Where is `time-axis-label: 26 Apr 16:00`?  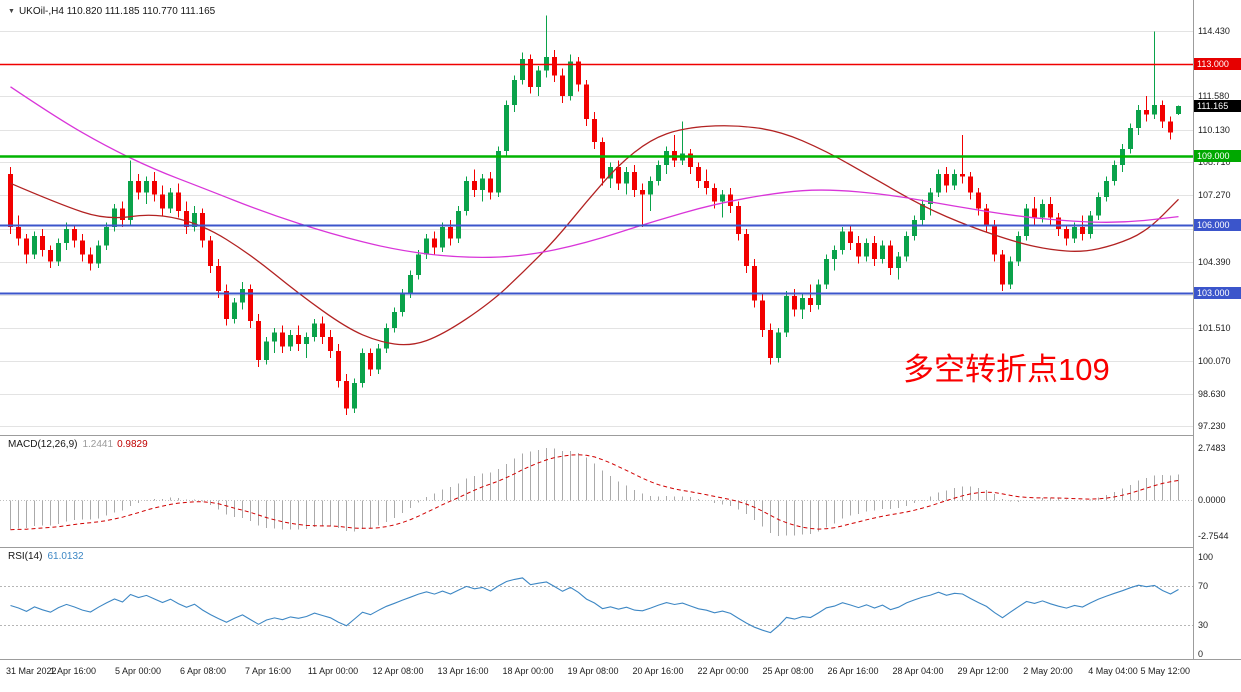
time-axis-label: 26 Apr 16:00 is located at coordinates (853, 671).